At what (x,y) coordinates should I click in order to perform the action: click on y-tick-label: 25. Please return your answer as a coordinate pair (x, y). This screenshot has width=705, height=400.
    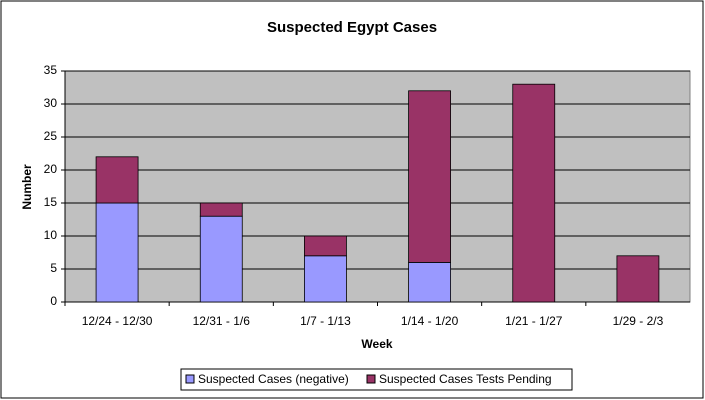
    Looking at the image, I should click on (51, 136).